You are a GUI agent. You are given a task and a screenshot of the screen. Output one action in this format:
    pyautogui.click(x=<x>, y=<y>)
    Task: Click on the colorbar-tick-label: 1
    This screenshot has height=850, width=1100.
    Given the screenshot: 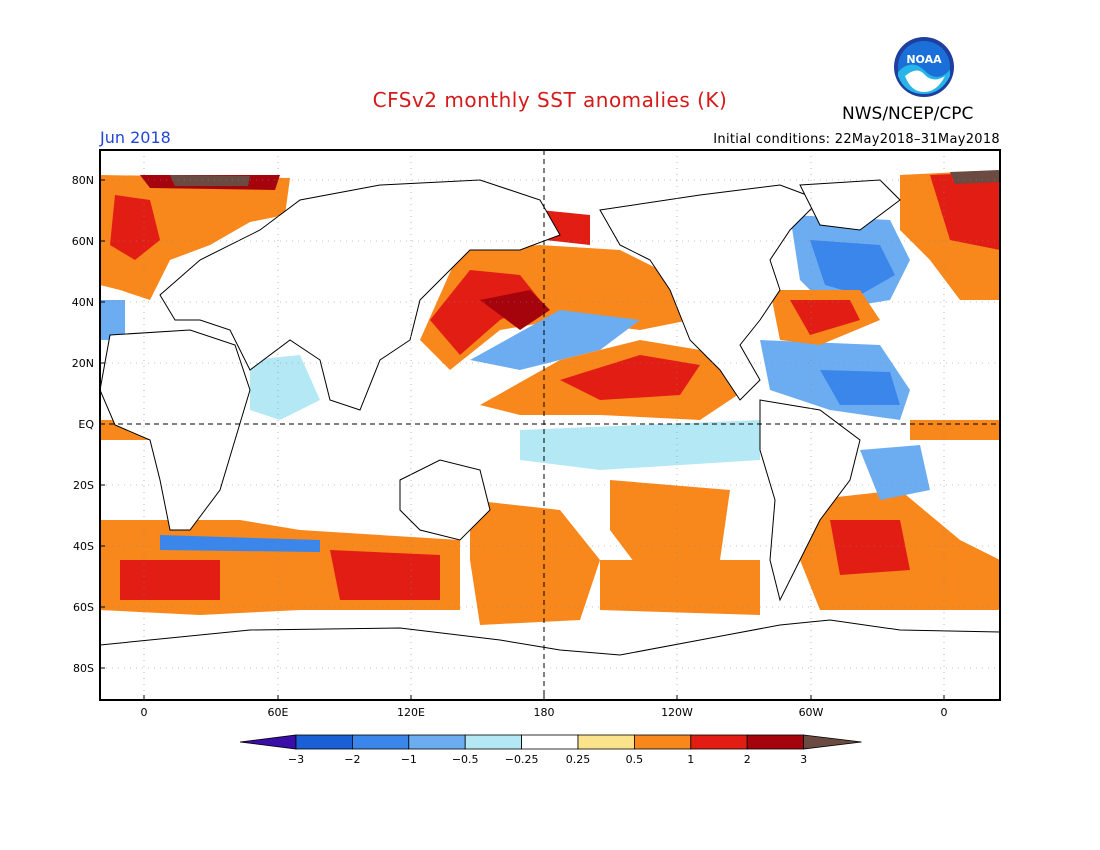 What is the action you would take?
    pyautogui.click(x=690, y=759)
    